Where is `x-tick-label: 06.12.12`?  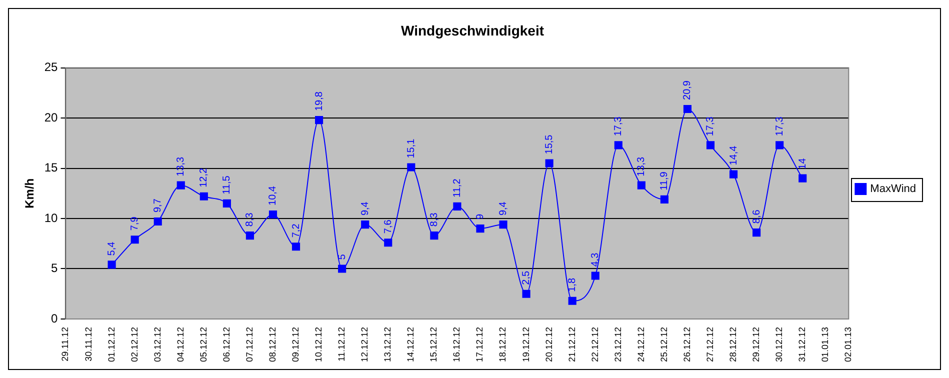
x-tick-label: 06.12.12 is located at coordinates (226, 344).